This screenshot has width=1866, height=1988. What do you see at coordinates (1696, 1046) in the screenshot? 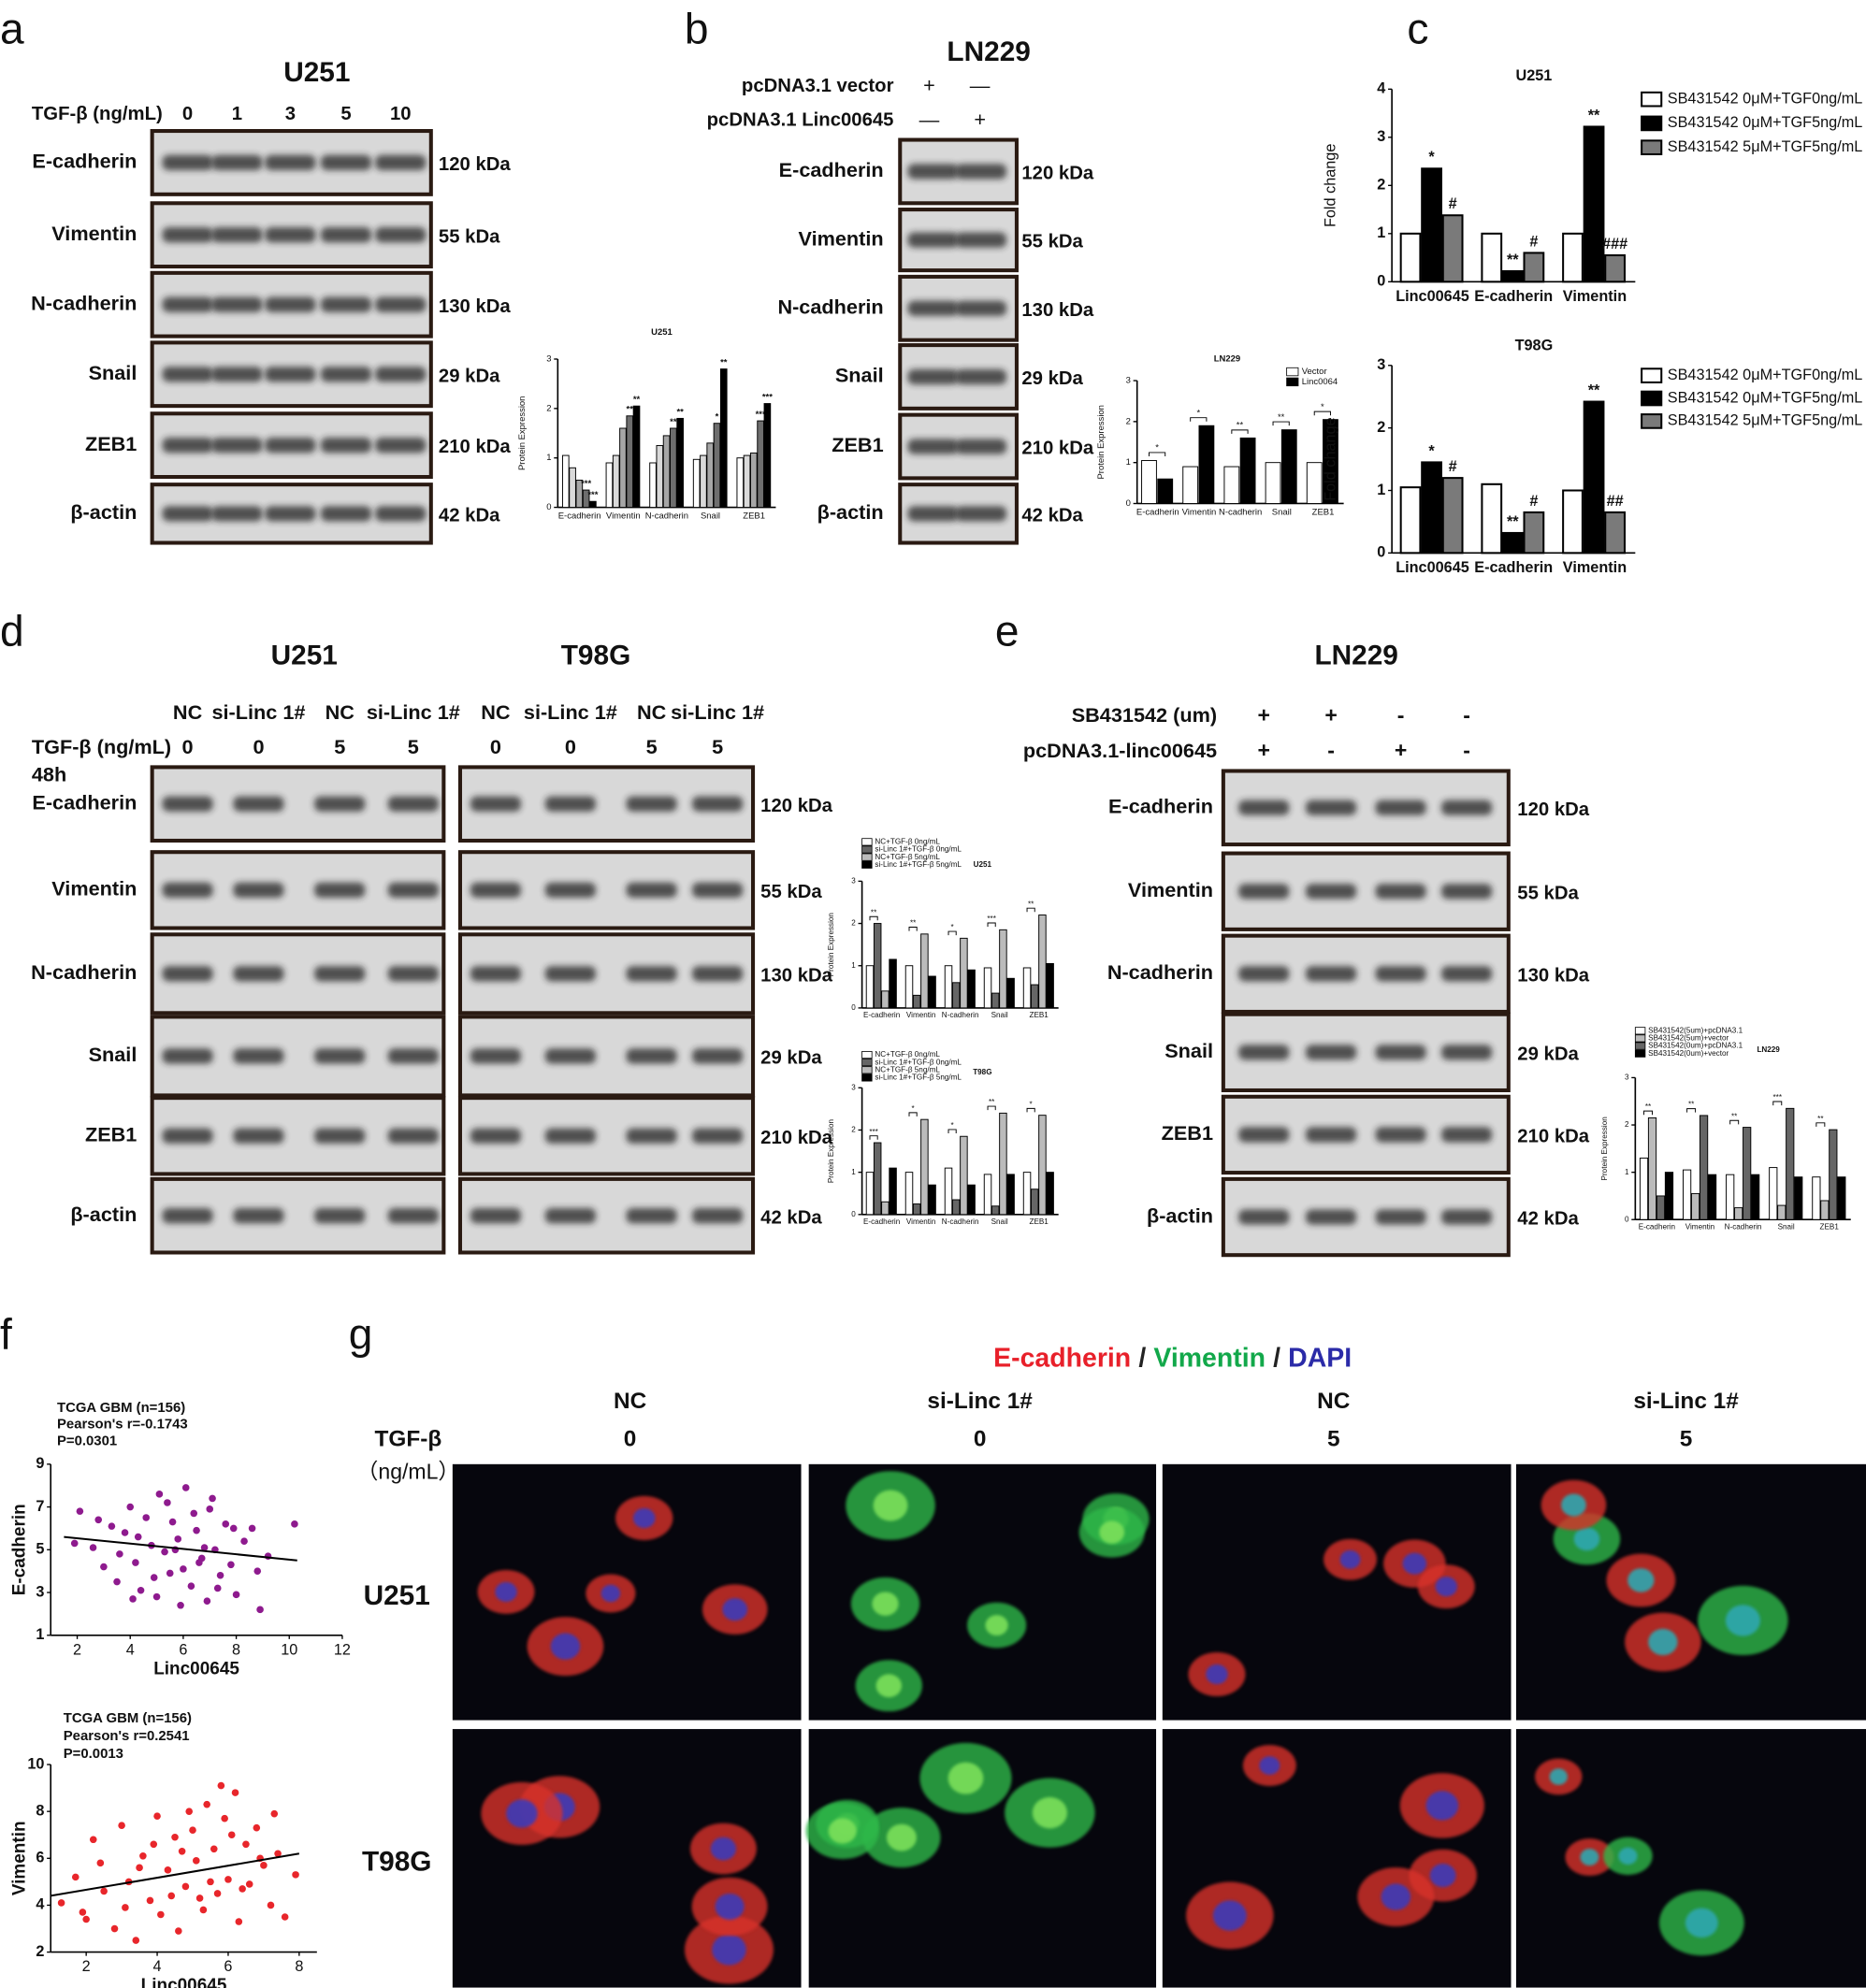
I see `legend-label: SB431542(0um)+pcDNA3.1` at bounding box center [1696, 1046].